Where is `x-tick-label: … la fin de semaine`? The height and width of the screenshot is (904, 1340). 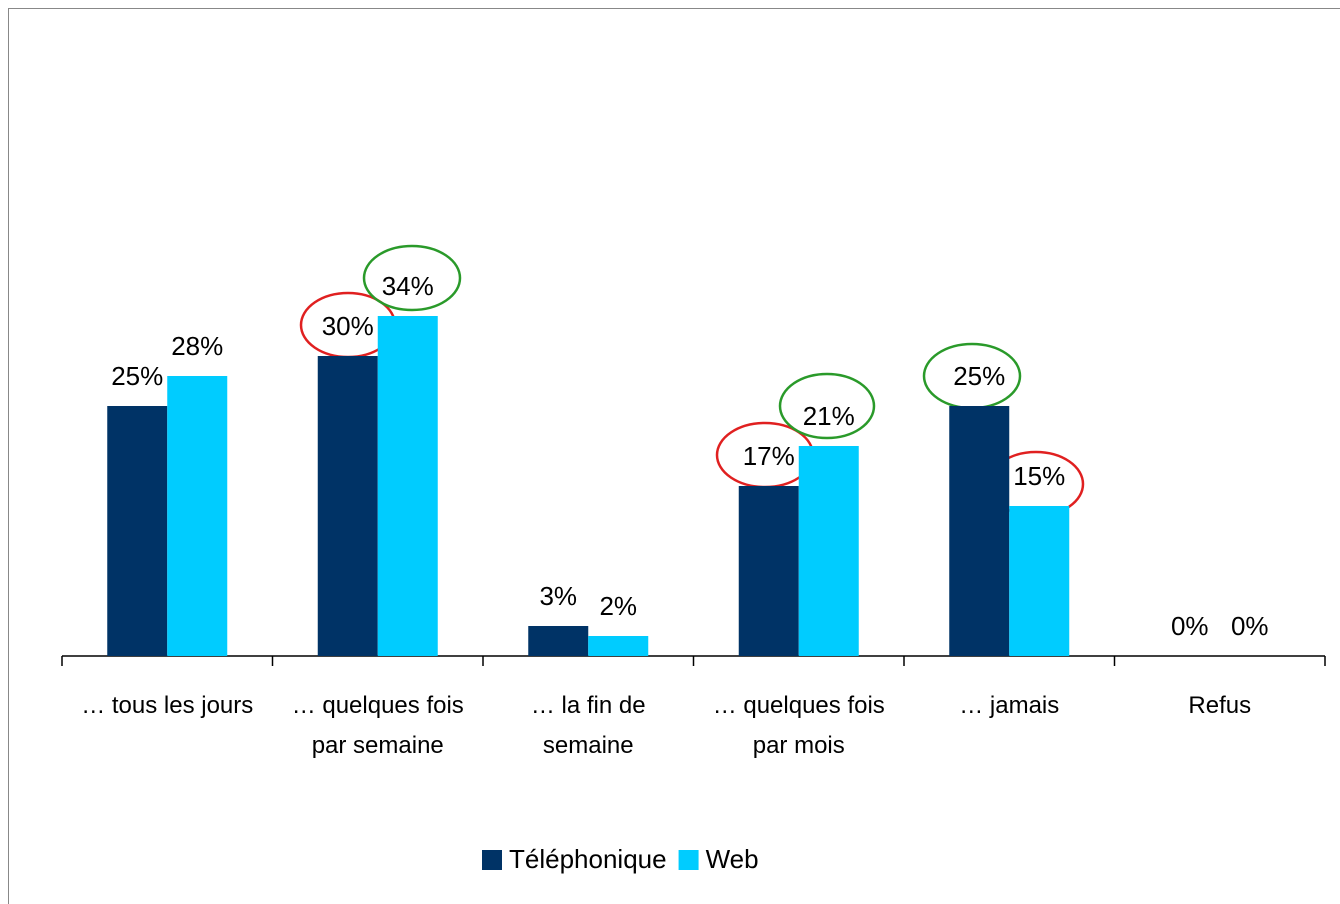
x-tick-label: … la fin de semaine is located at coordinates (588, 725).